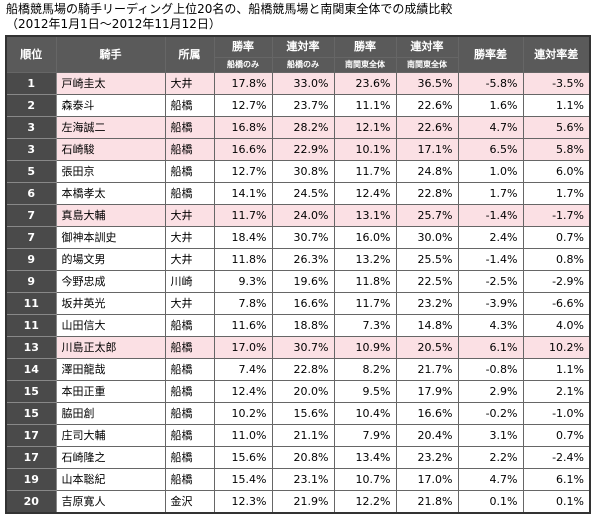  Describe the element at coordinates (427, 369) in the screenshot. I see `all-place-rate-cell: 21.7%` at that location.